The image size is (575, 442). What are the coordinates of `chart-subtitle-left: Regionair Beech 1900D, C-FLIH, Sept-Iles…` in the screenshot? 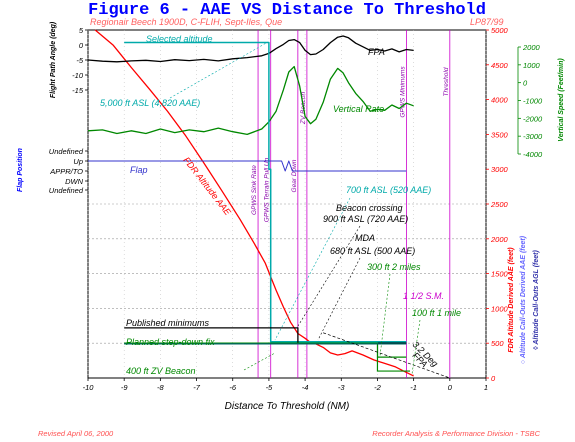 It's located at (186, 22).